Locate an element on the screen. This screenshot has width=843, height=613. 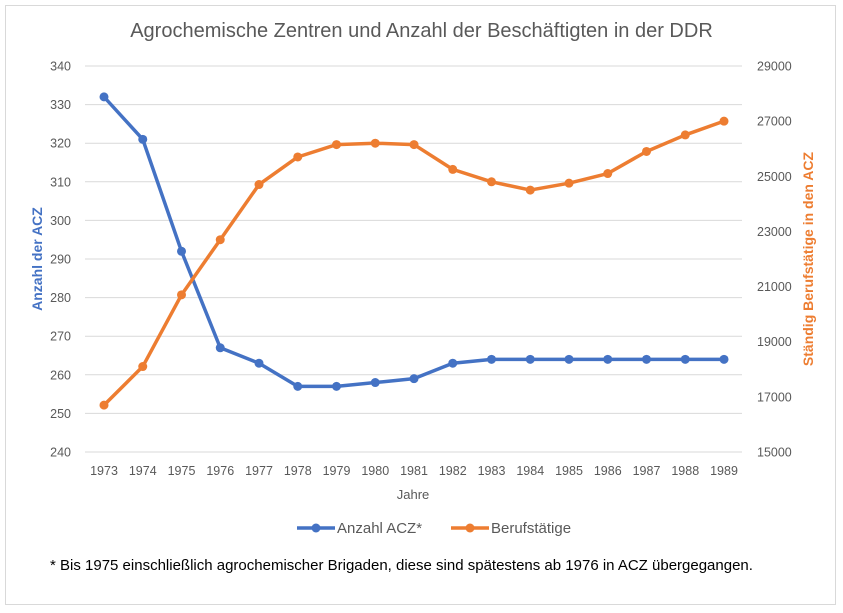
y2-tick-label: 27000 is located at coordinates (774, 122).